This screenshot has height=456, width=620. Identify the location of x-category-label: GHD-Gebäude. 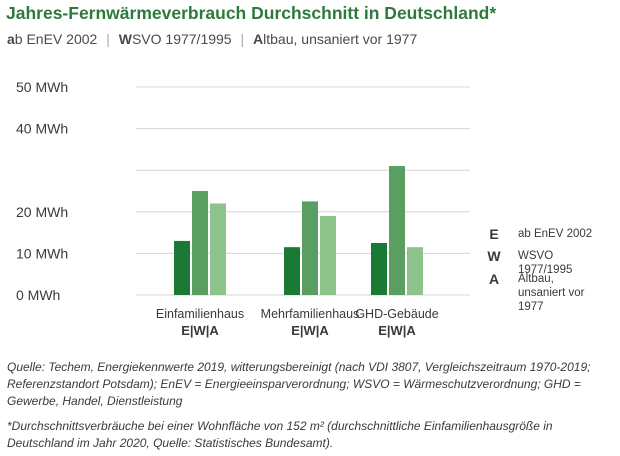
(396, 314).